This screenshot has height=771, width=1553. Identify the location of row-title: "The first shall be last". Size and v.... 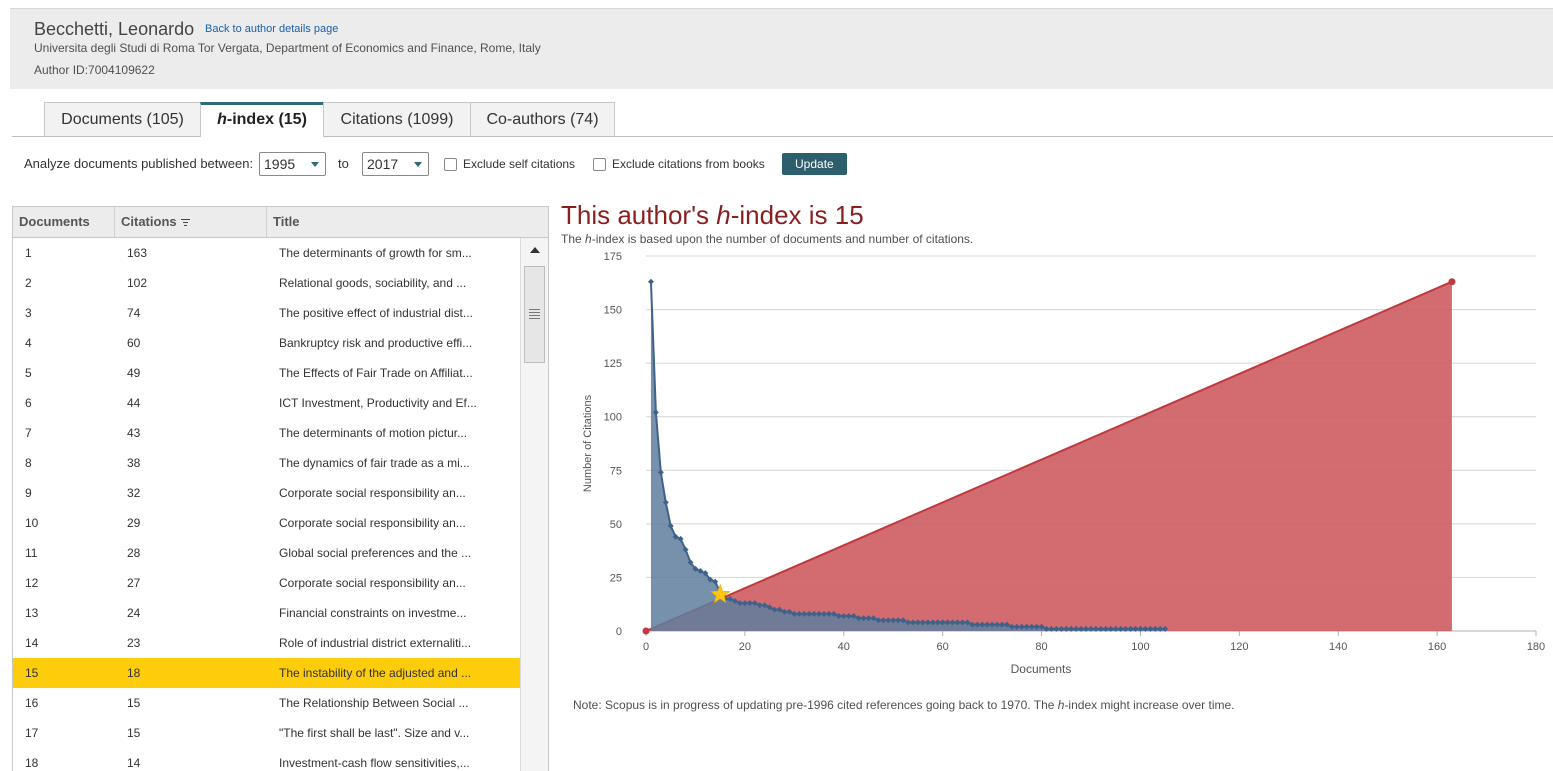
(374, 733).